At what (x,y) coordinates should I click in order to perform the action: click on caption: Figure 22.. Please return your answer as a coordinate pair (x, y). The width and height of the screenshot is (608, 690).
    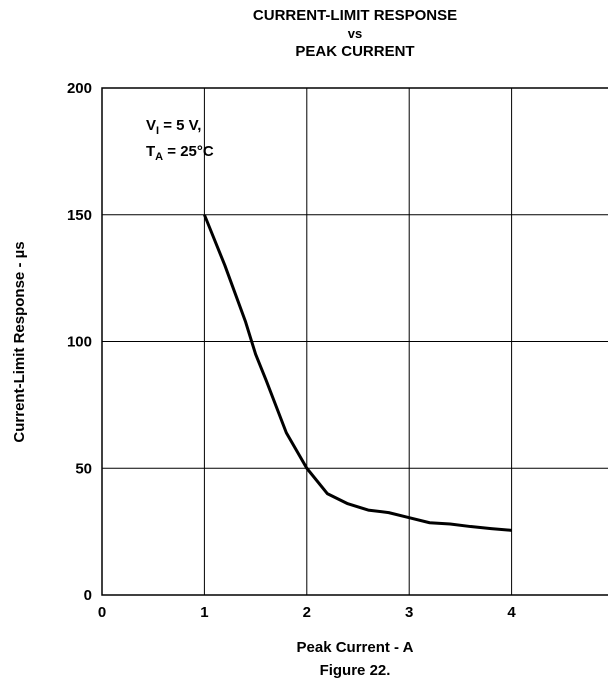
    Looking at the image, I should click on (355, 670).